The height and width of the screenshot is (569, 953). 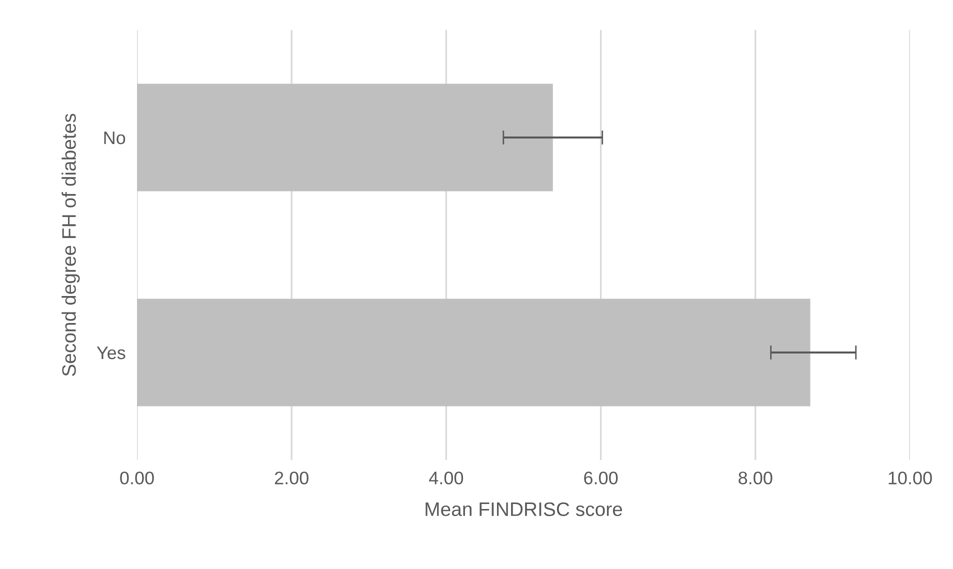 What do you see at coordinates (601, 478) in the screenshot?
I see `x-tick-label: 6.00` at bounding box center [601, 478].